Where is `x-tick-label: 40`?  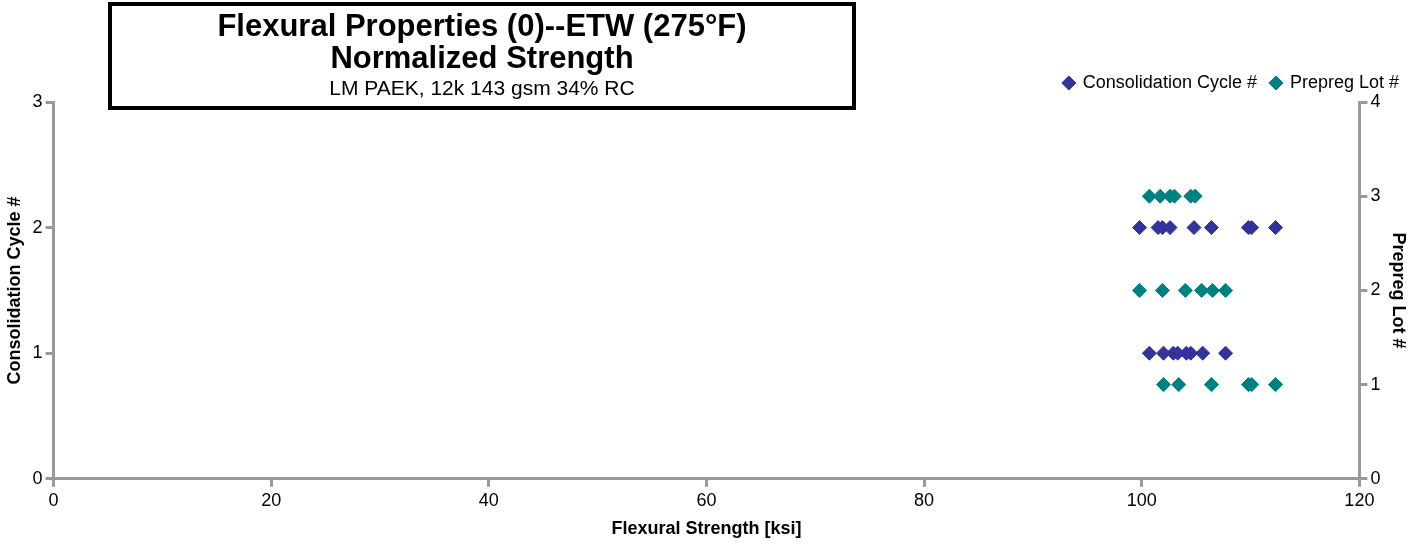 x-tick-label: 40 is located at coordinates (488, 499).